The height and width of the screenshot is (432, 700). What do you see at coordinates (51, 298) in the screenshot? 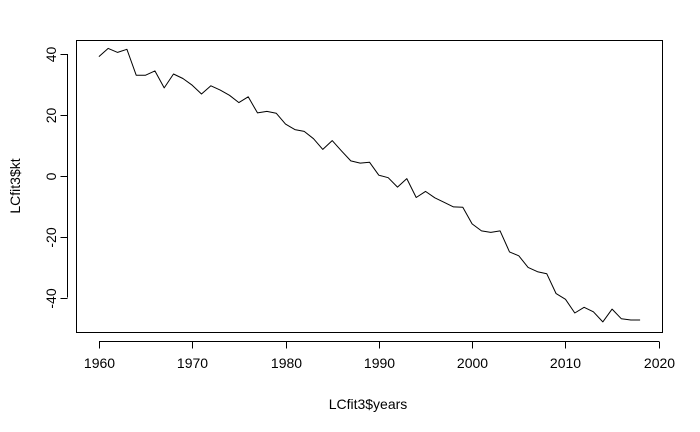
I see `y-tick-label: -40` at bounding box center [51, 298].